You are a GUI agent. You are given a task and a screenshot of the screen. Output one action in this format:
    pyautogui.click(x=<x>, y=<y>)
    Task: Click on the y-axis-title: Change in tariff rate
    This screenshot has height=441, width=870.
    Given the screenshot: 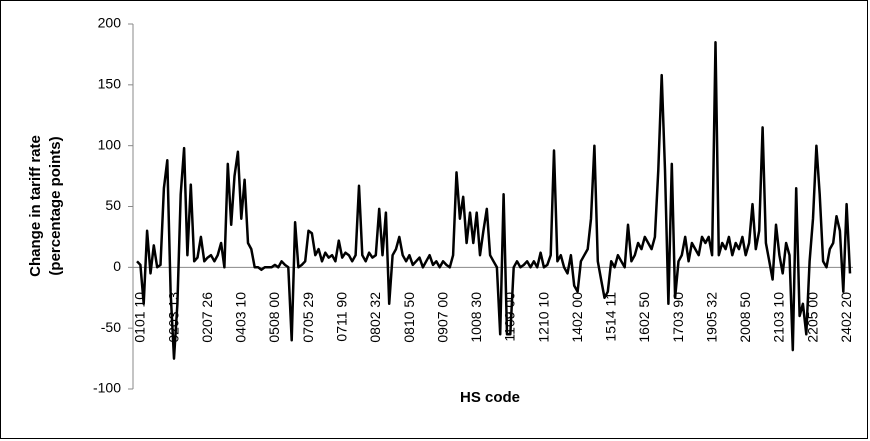 What is the action you would take?
    pyautogui.click(x=35, y=206)
    